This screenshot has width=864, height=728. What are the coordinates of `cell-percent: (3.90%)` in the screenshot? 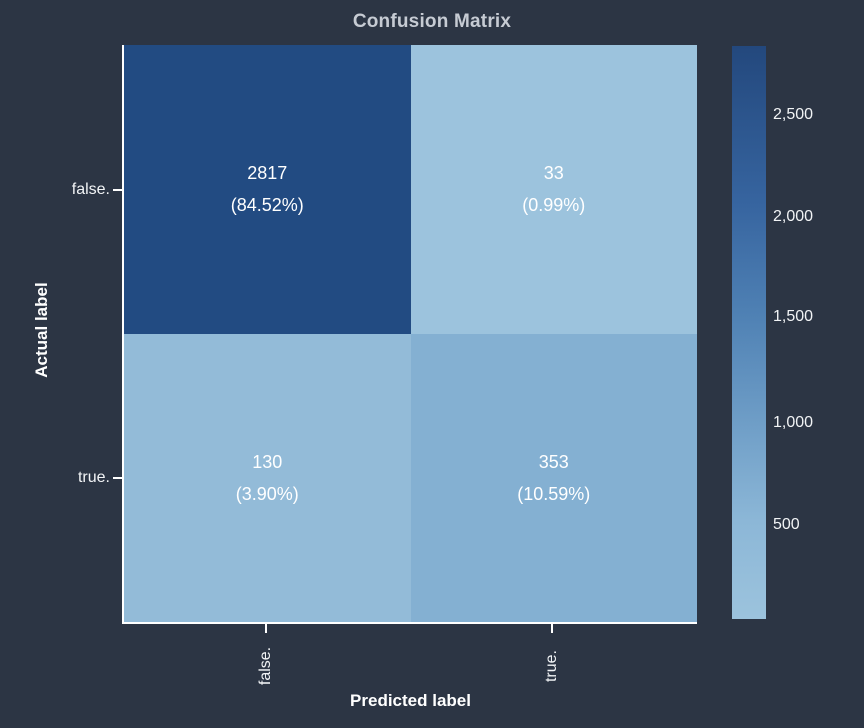 It's located at (267, 493).